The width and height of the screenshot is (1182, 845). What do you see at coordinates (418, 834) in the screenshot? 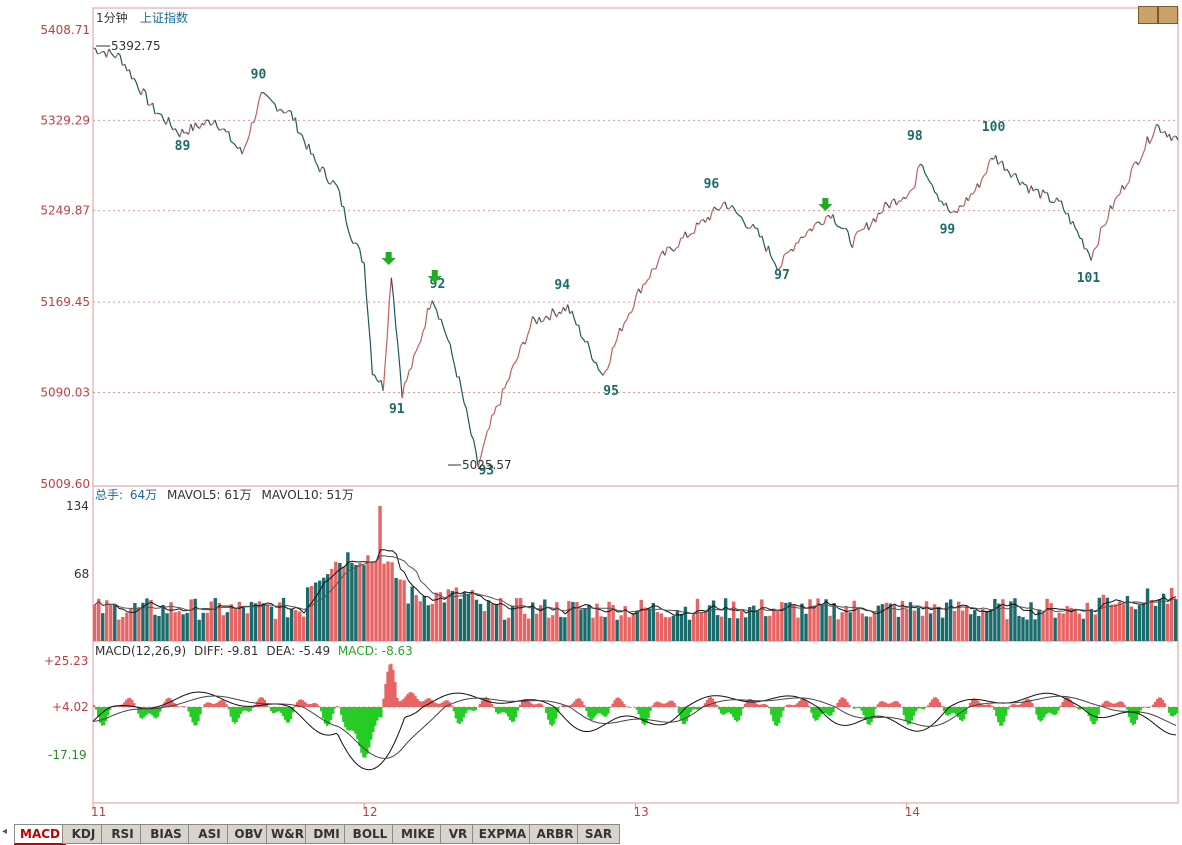
I see `tab-mike: MIKE` at bounding box center [418, 834].